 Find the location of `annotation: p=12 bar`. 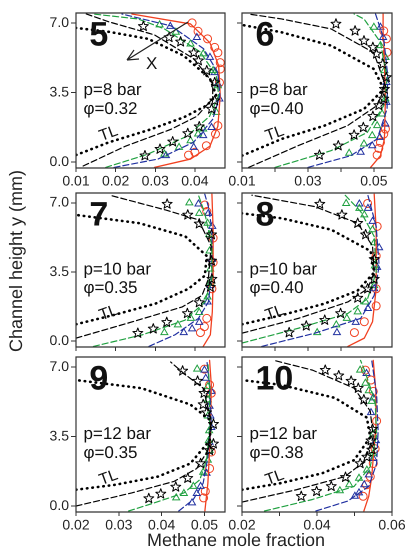

annotation: p=12 bar is located at coordinates (284, 434).